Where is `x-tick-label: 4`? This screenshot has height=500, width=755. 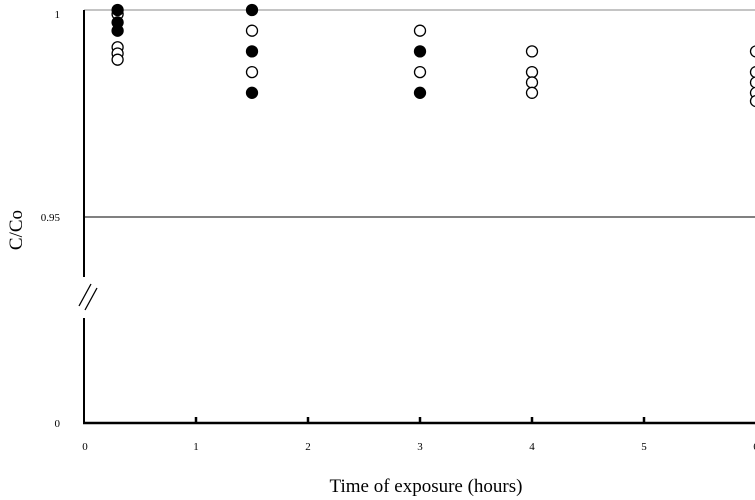 x-tick-label: 4 is located at coordinates (532, 447).